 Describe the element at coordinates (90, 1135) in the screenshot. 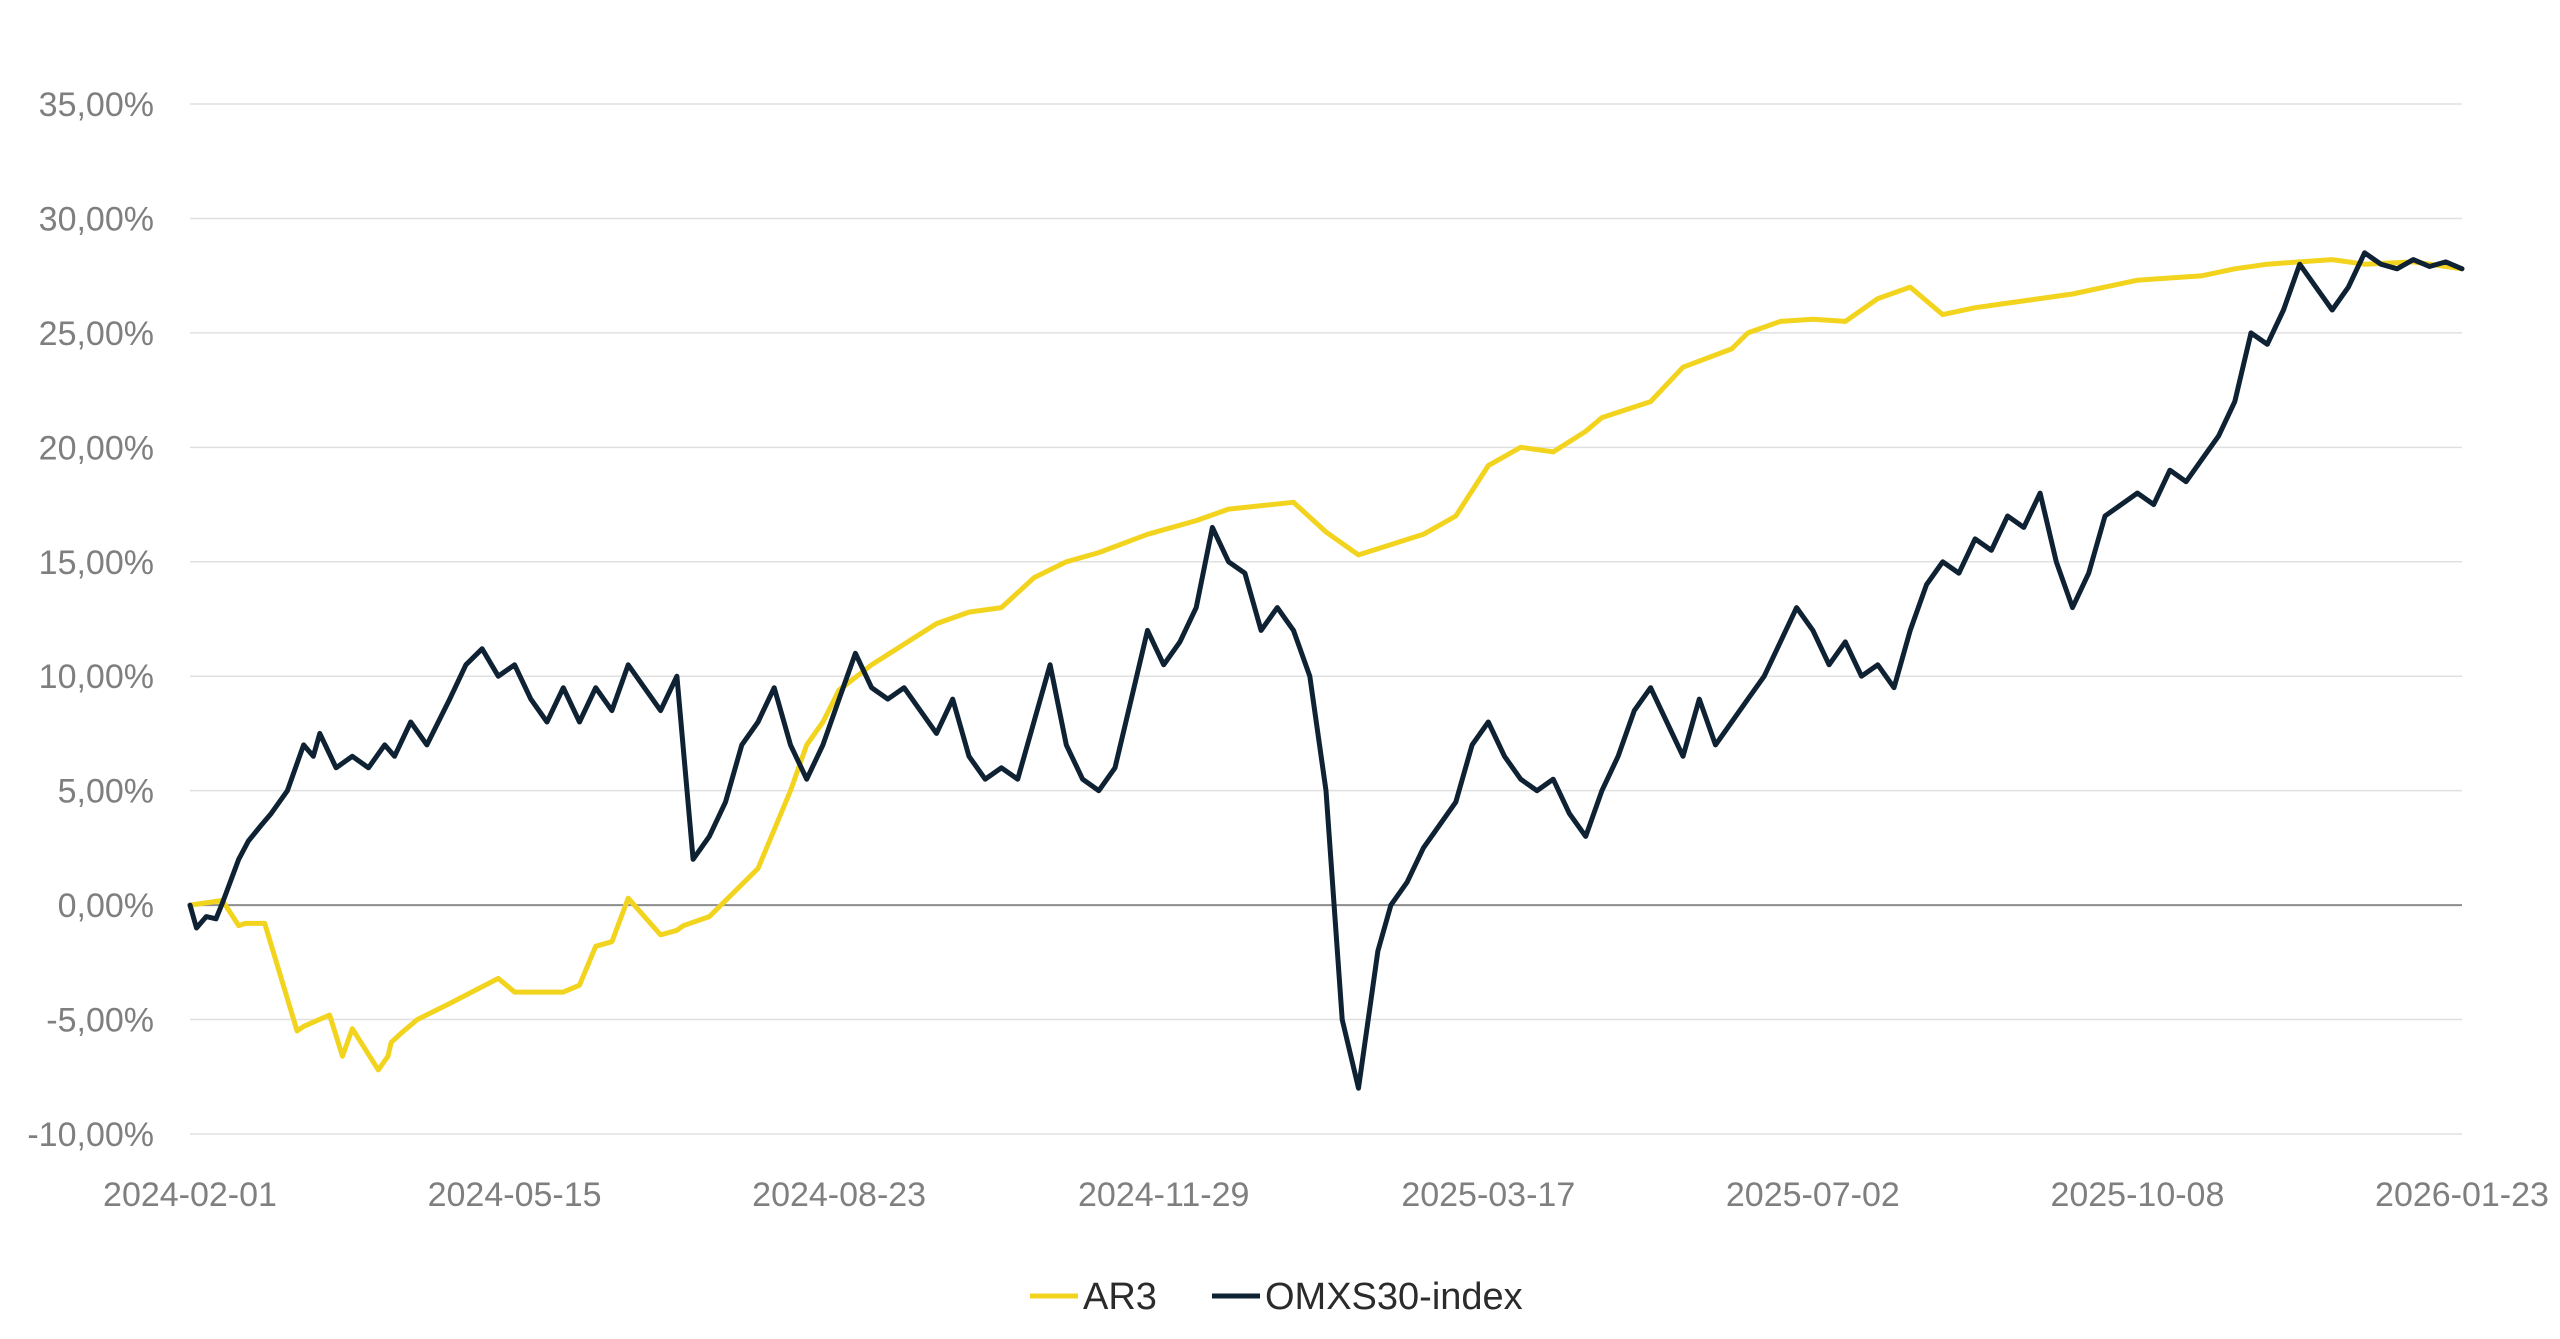

I see `y-tick-label: -10,00%` at that location.